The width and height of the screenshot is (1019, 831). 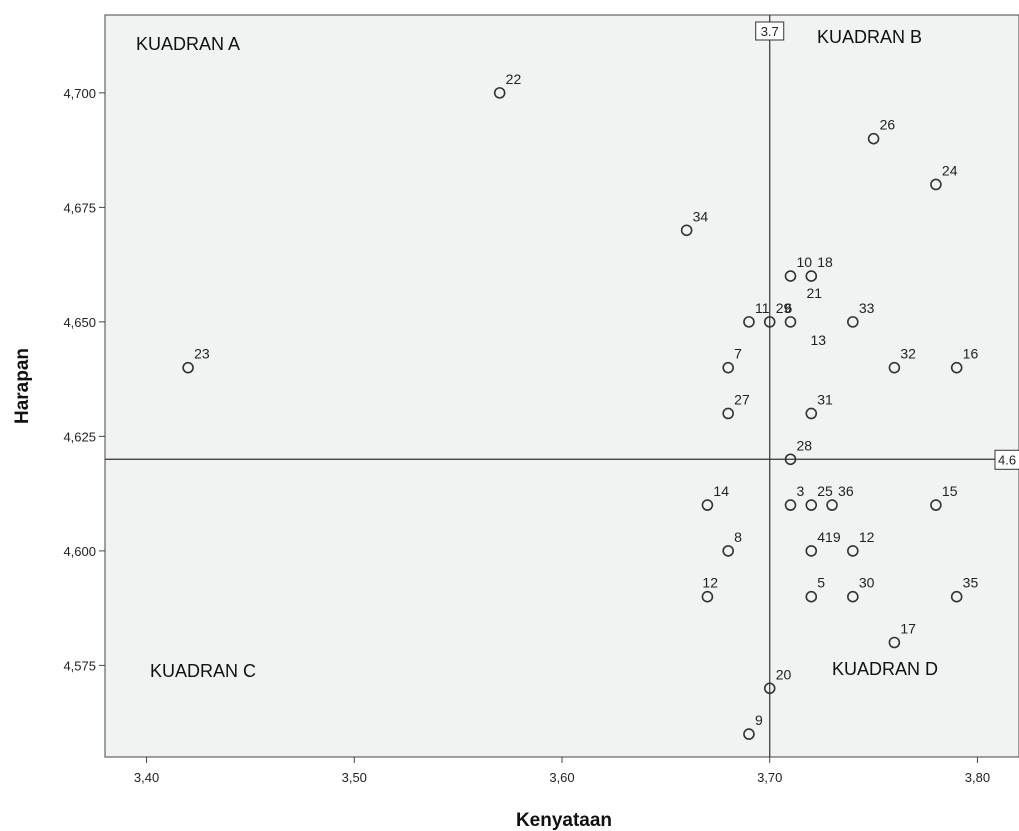 What do you see at coordinates (79, 93) in the screenshot?
I see `y-tick-label: 4,700` at bounding box center [79, 93].